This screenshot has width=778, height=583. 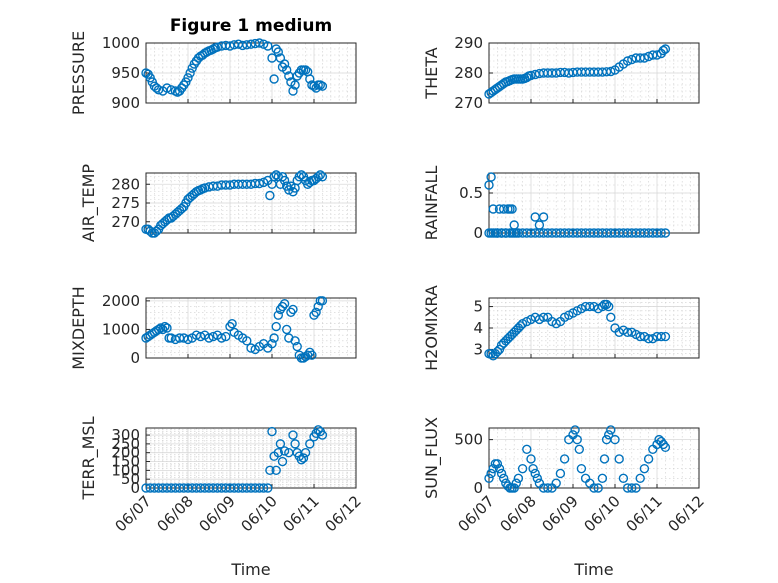 What do you see at coordinates (577, 205) in the screenshot?
I see `series-rainfall` at bounding box center [577, 205].